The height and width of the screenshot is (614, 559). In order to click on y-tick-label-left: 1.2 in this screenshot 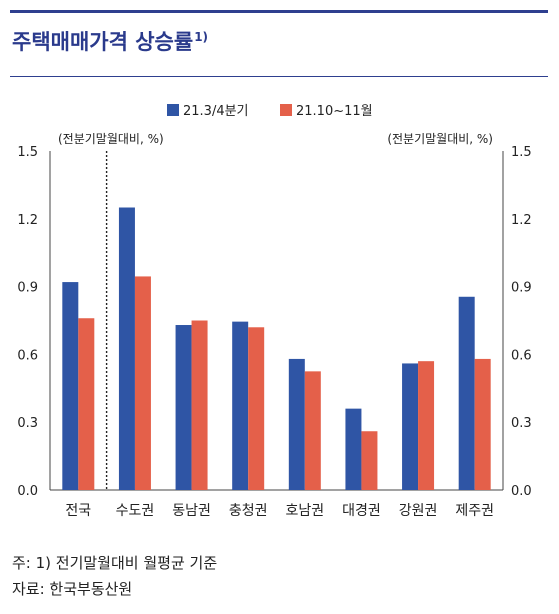, I will do `click(27, 220)`.